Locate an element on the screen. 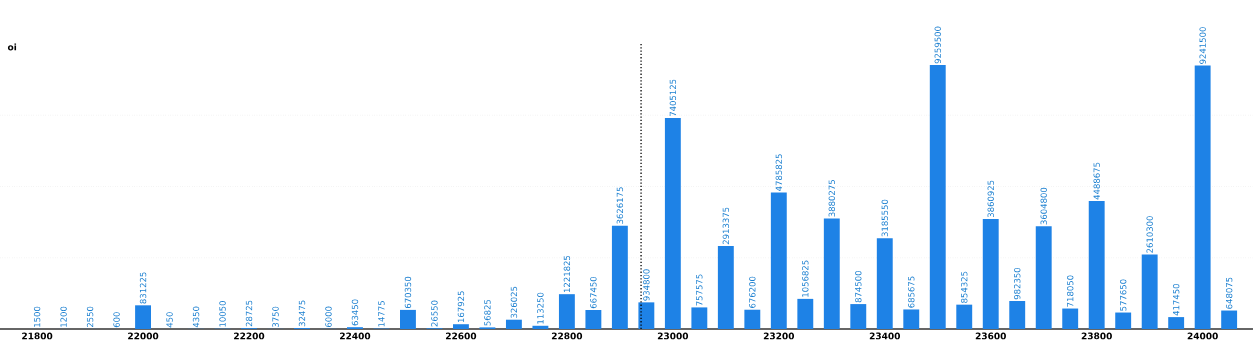 The height and width of the screenshot is (354, 1259). data-label: 450 is located at coordinates (169, 320).